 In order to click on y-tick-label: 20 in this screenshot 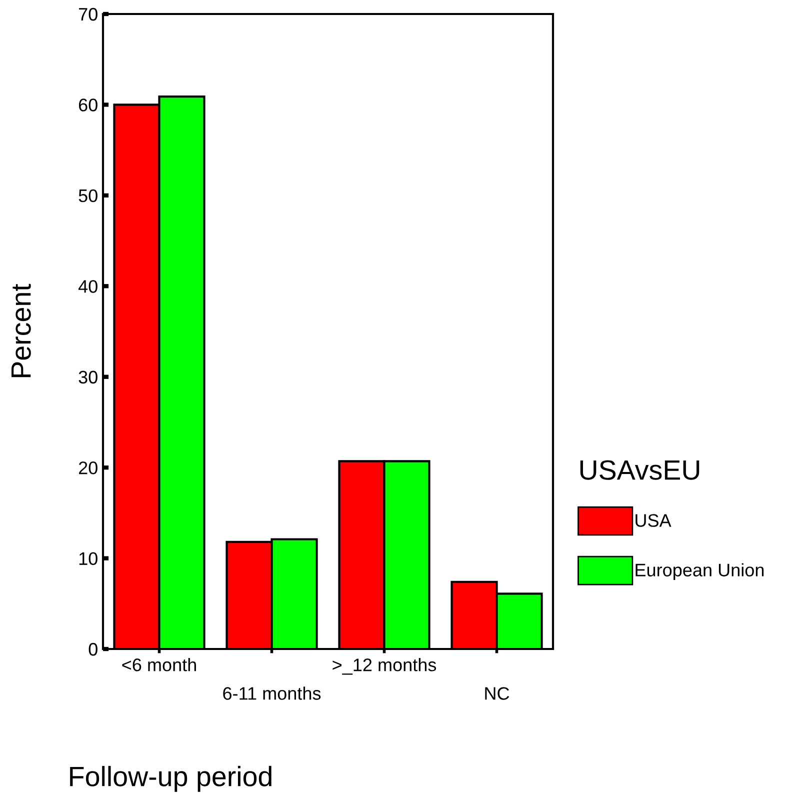, I will do `click(88, 468)`.